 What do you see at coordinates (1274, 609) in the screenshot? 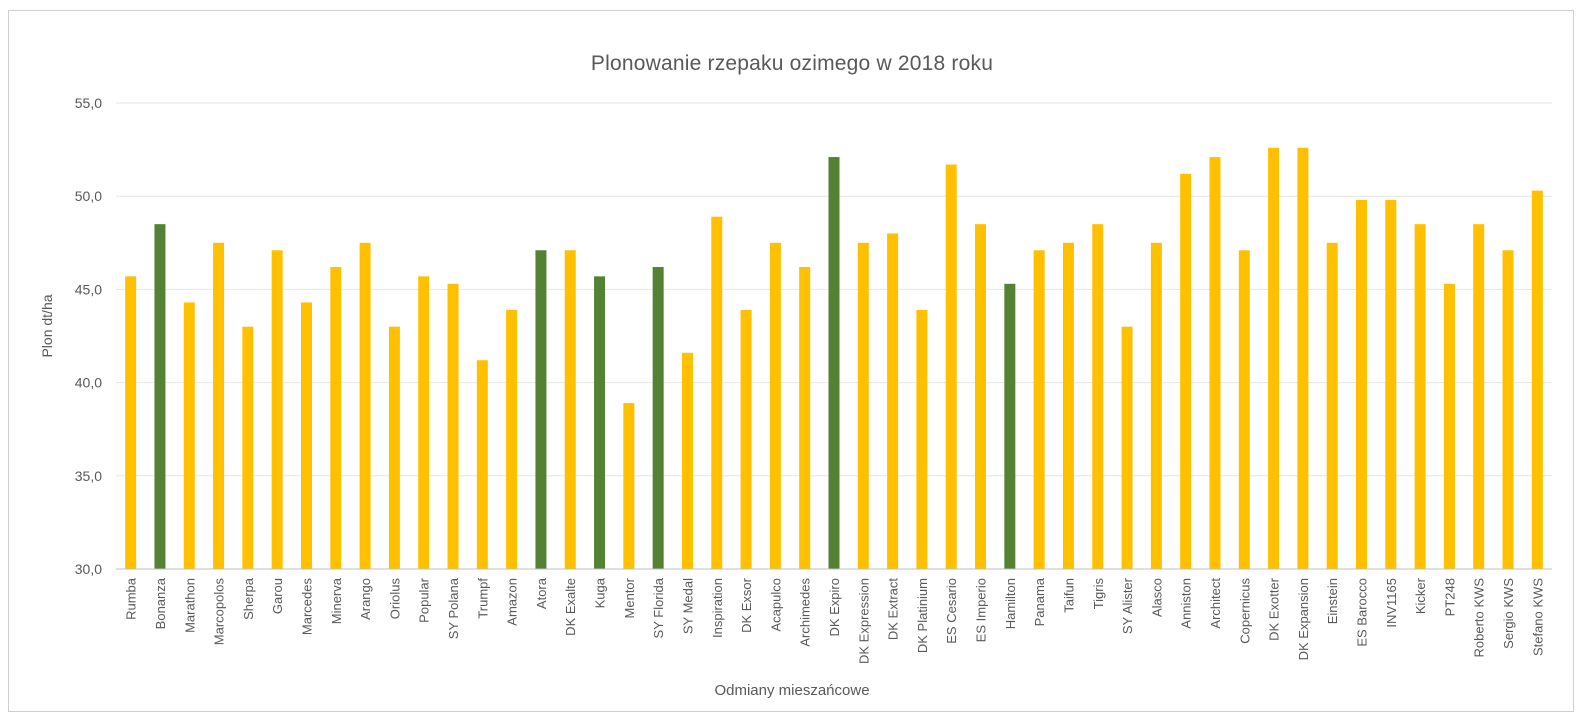
I see `x-tick-label: DK Exotter` at bounding box center [1274, 609].